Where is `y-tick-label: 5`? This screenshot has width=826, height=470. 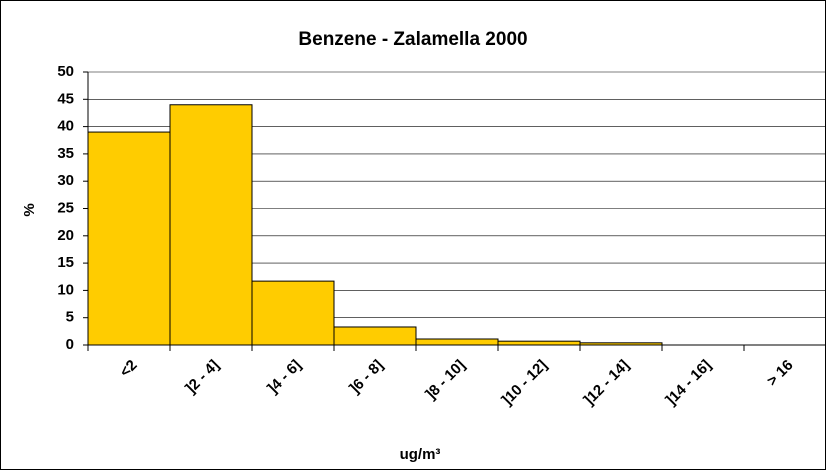
y-tick-label: 5 is located at coordinates (70, 317).